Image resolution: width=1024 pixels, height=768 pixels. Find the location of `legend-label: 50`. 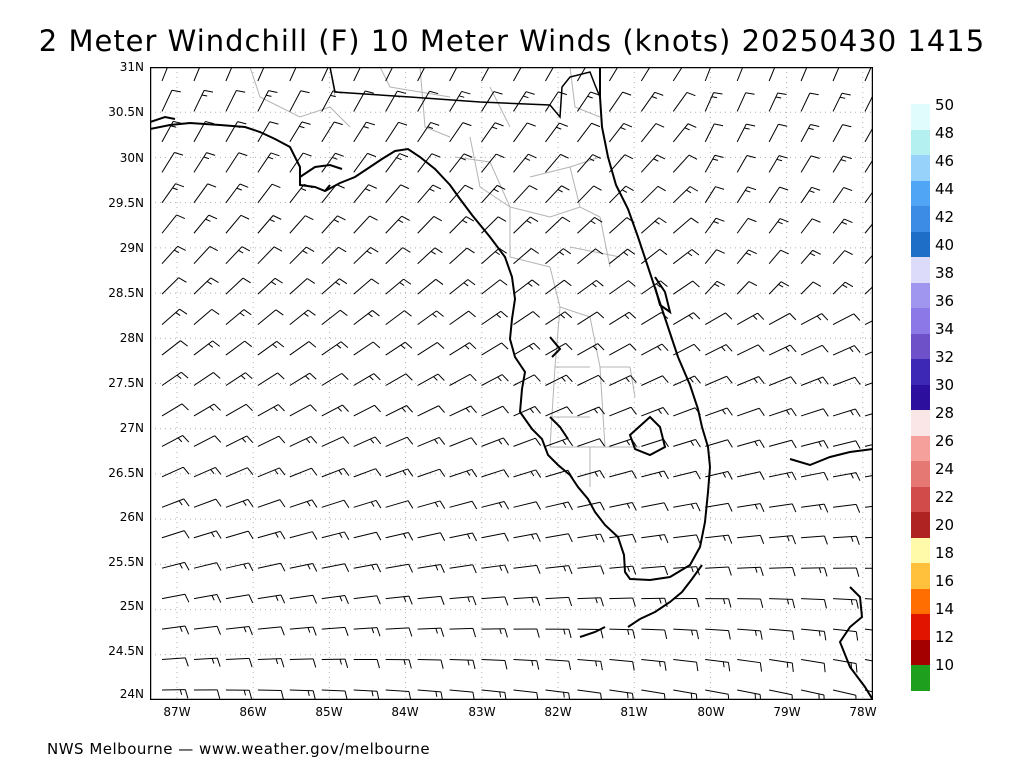

legend-label: 50 is located at coordinates (945, 105).